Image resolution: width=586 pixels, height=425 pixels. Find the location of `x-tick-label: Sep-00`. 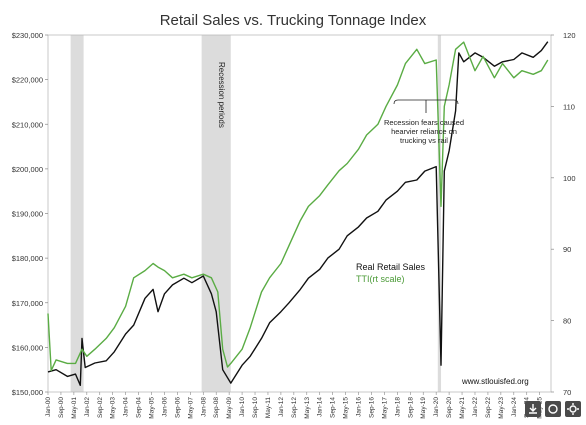

x-tick-label: Sep-00 is located at coordinates (61, 407).